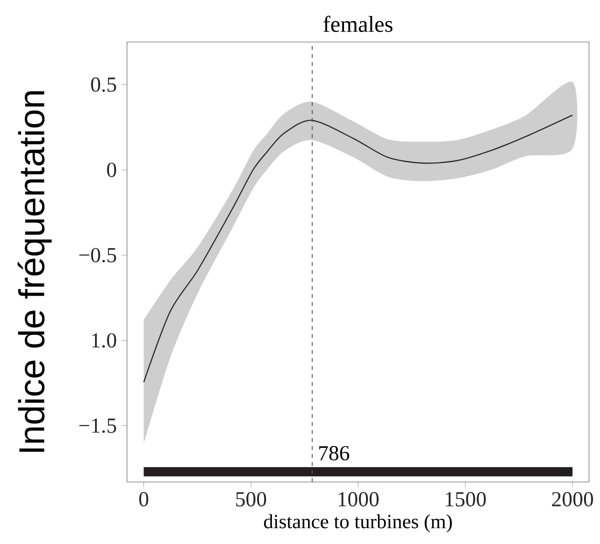 The image size is (600, 544). Describe the element at coordinates (466, 499) in the screenshot. I see `x-tick-label: 1500` at that location.